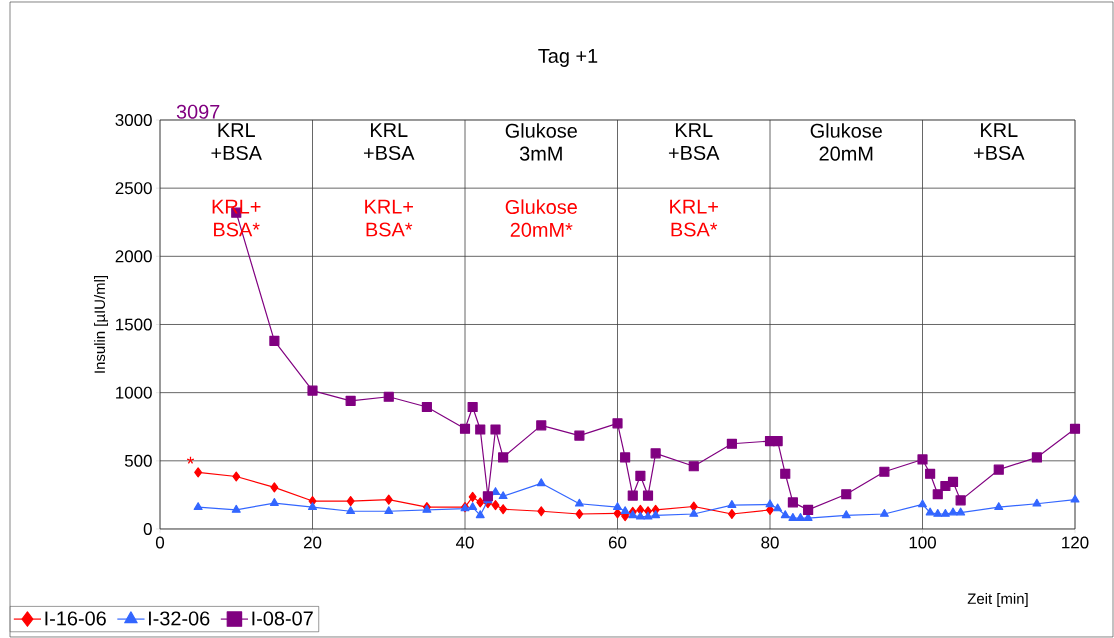 Image resolution: width=1114 pixels, height=638 pixels. I want to click on x-tick-label: 20, so click(312, 542).